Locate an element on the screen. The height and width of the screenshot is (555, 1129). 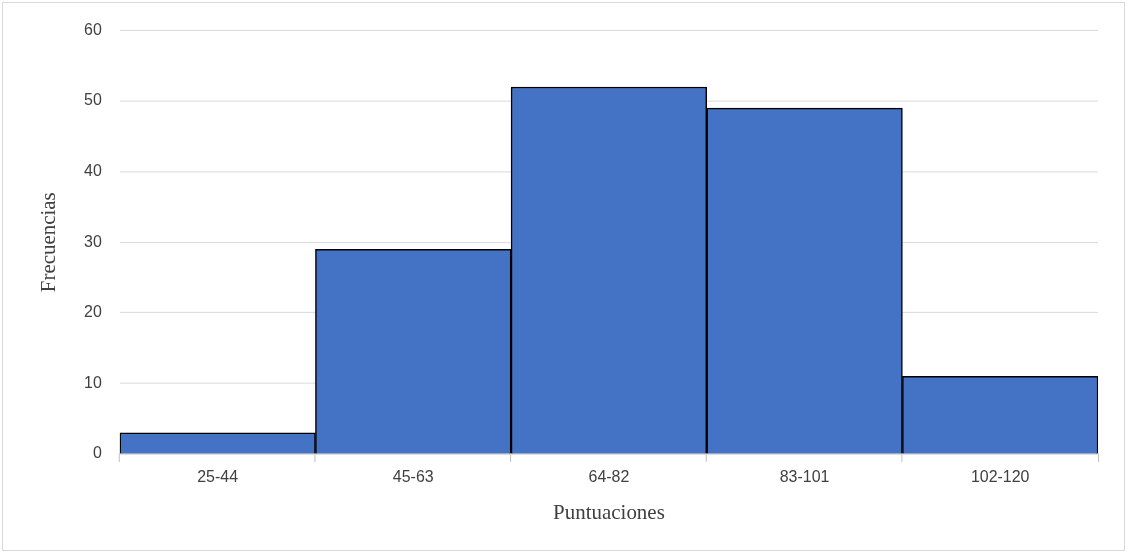
y-axis-title: Frecuencias is located at coordinates (48, 242).